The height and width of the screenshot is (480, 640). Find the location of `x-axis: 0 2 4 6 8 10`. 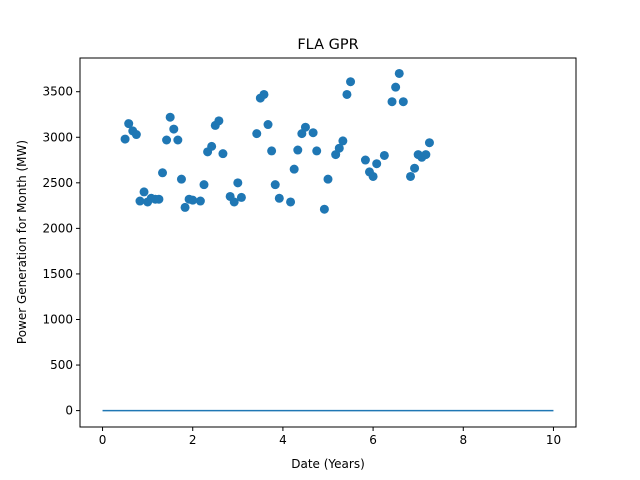

x-axis: 0 2 4 6 8 10 is located at coordinates (330, 437).